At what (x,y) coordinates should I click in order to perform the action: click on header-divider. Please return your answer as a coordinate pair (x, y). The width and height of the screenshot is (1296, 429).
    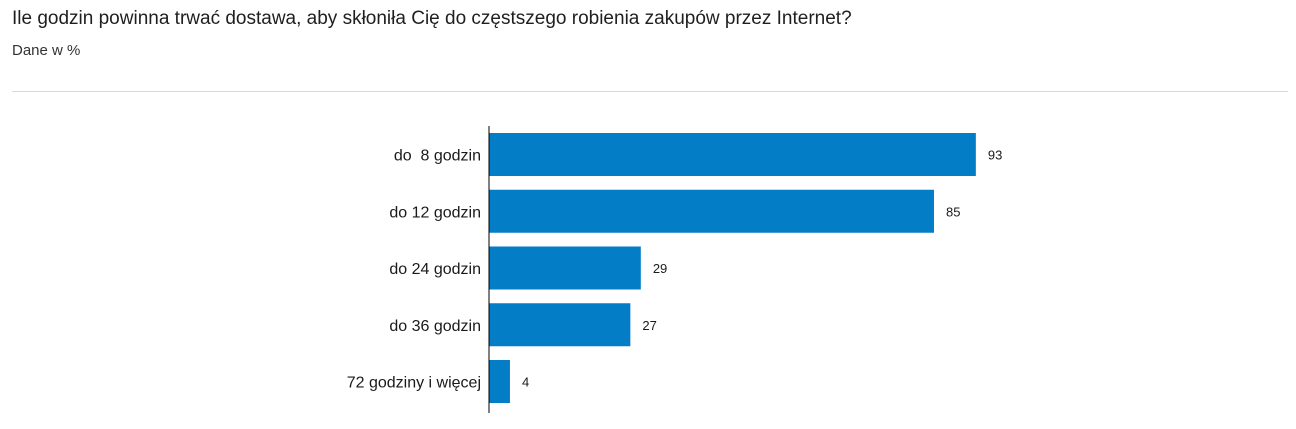
    Looking at the image, I should click on (650, 91).